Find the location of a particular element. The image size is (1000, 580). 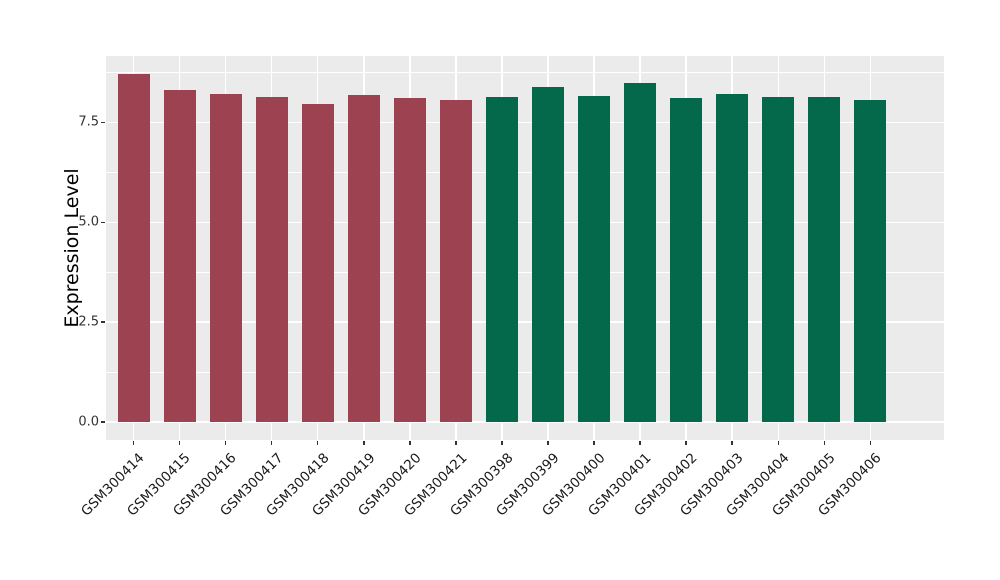

bar-GSM300402 is located at coordinates (686, 259).